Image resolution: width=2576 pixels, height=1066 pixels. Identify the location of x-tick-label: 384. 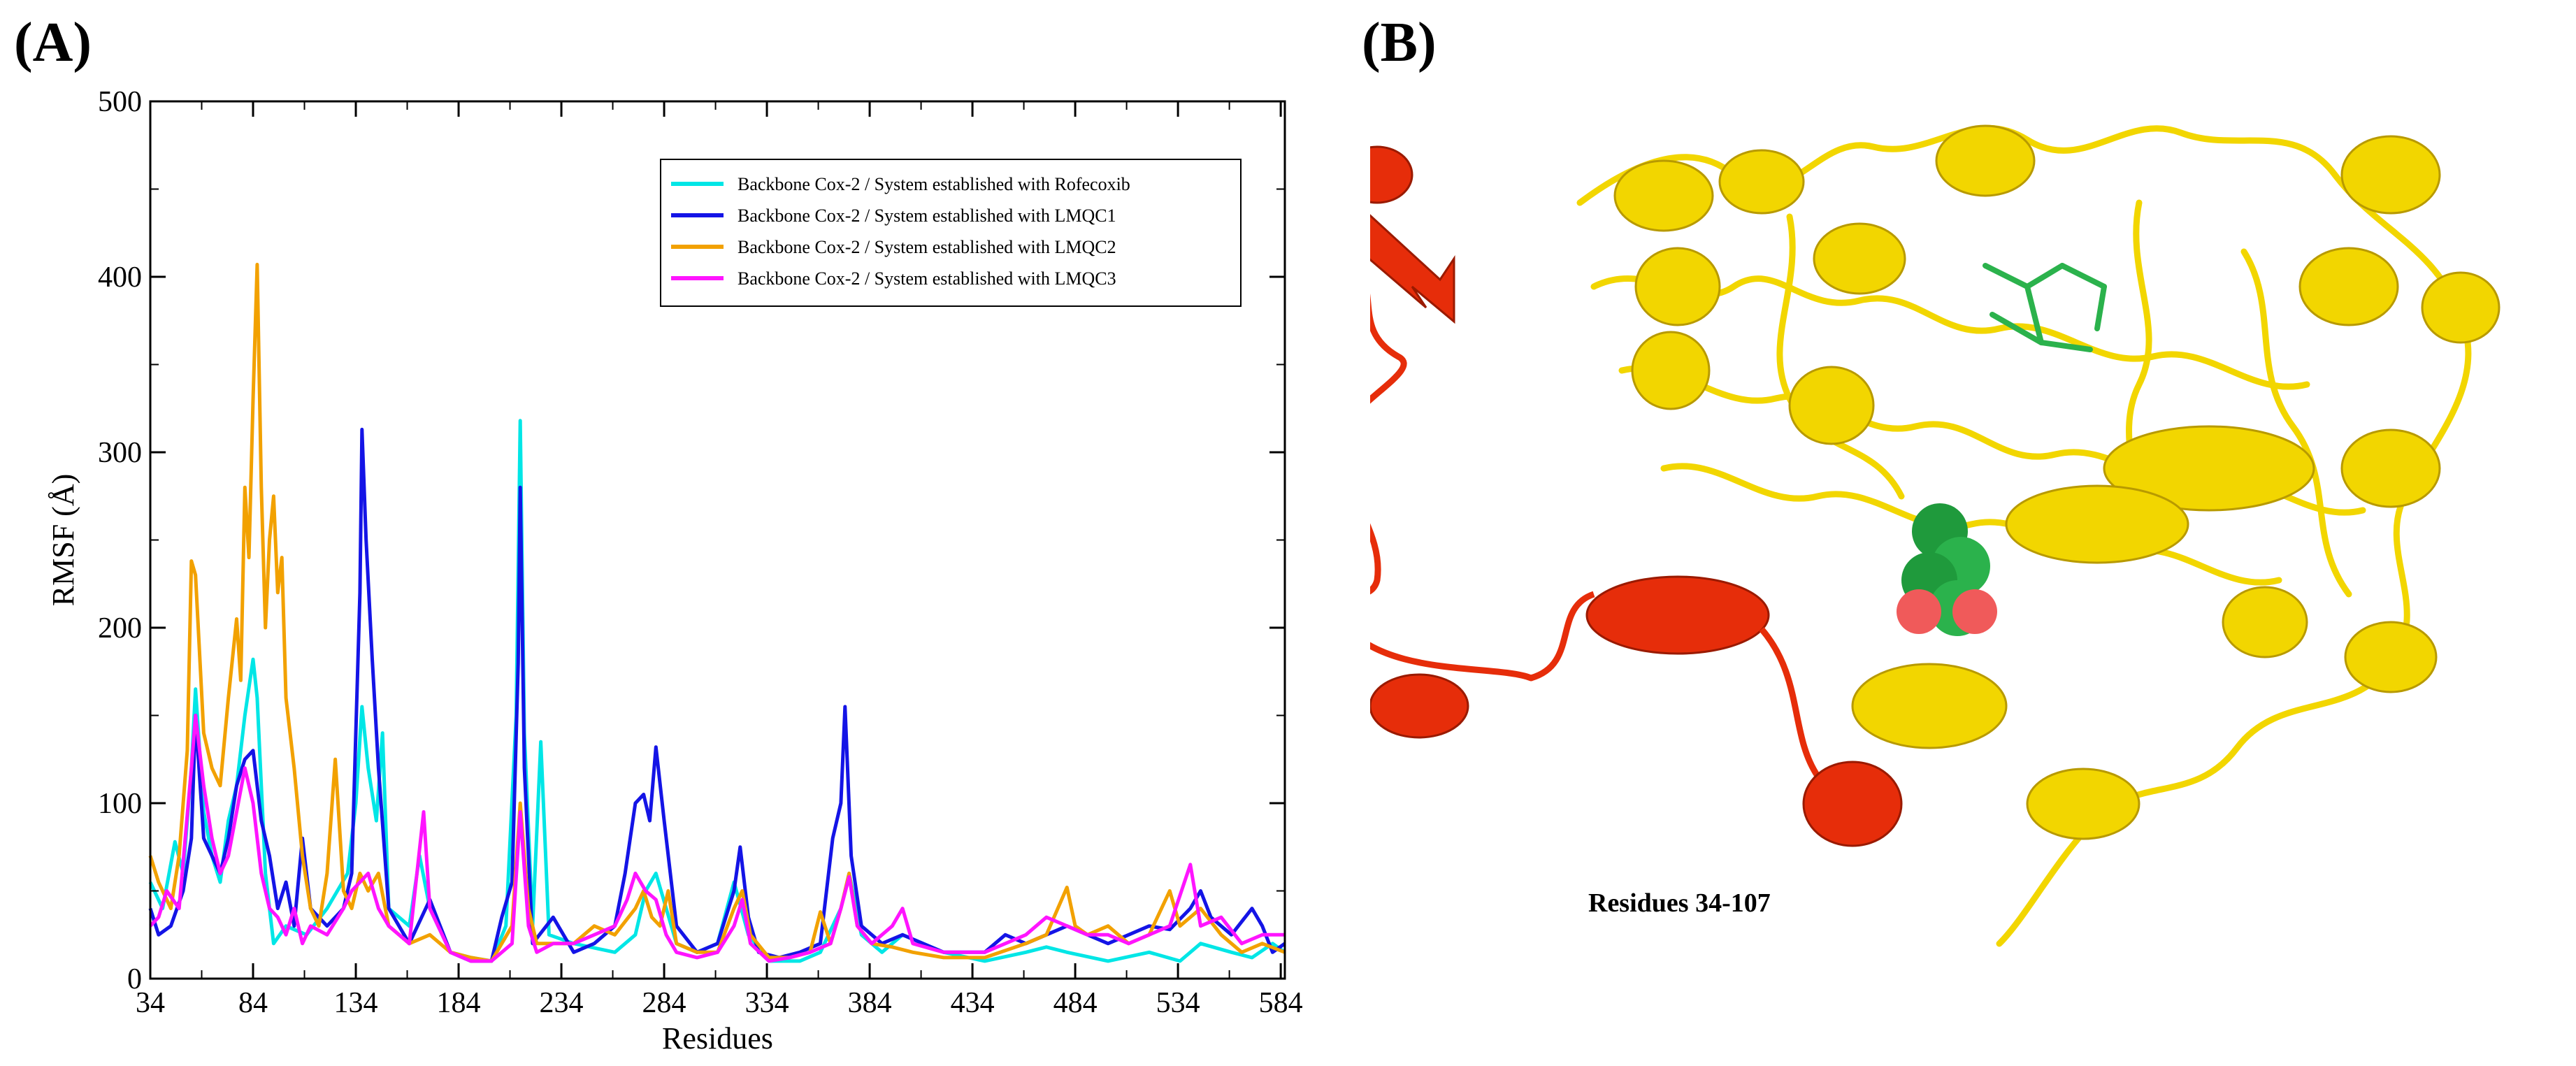
(870, 1003).